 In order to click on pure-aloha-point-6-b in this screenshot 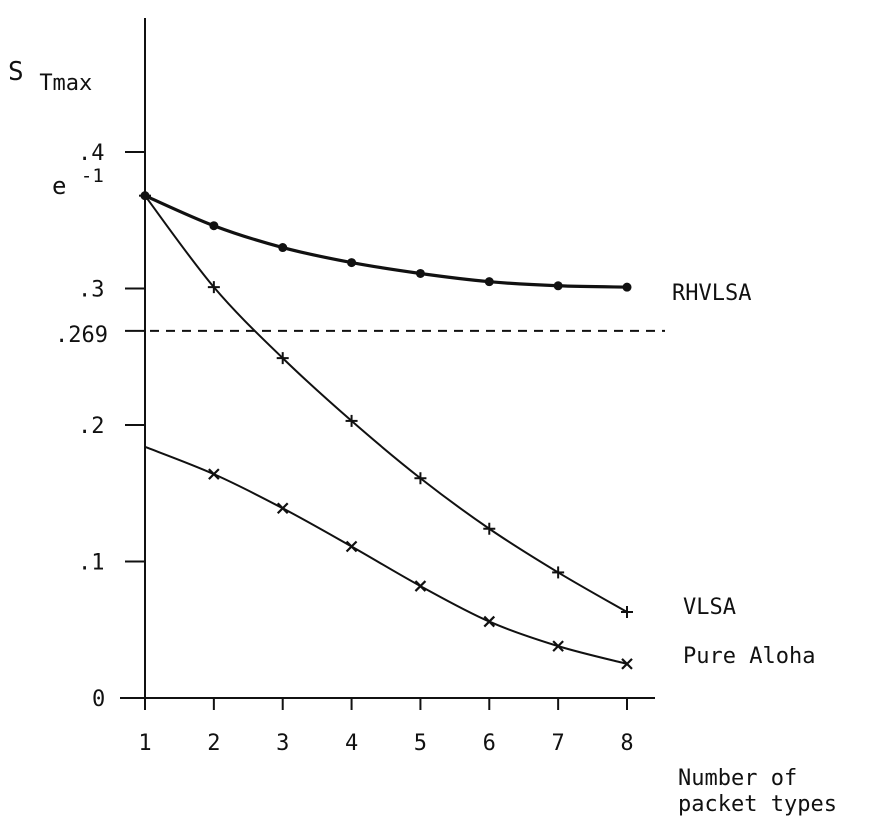, I will do `click(489, 621)`.